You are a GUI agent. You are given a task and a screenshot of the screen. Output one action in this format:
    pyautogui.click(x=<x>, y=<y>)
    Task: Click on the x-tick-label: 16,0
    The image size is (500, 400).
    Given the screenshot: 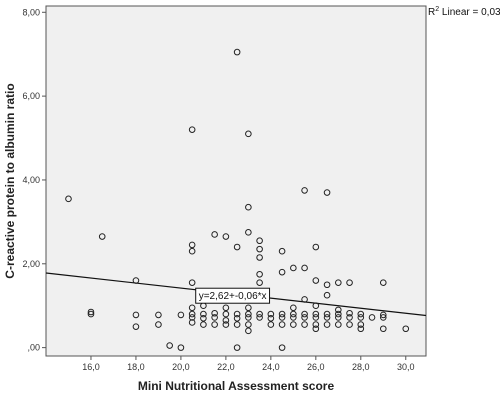 What is the action you would take?
    pyautogui.click(x=91, y=367)
    